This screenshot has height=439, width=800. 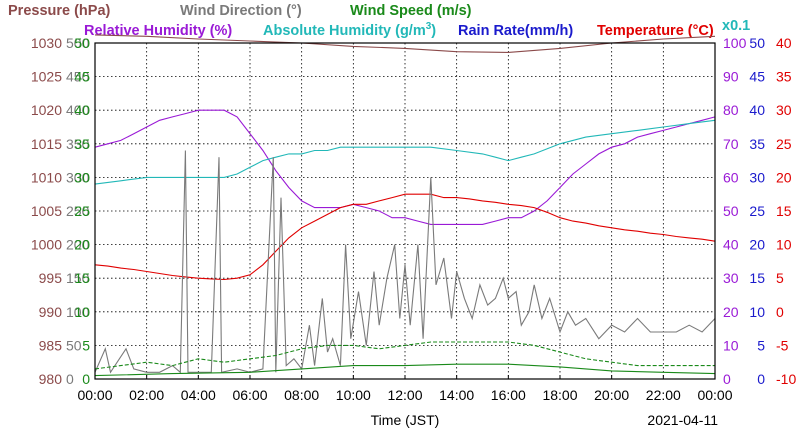 What do you see at coordinates (74, 345) in the screenshot?
I see `wind-direction-tick-label: 50` at bounding box center [74, 345].